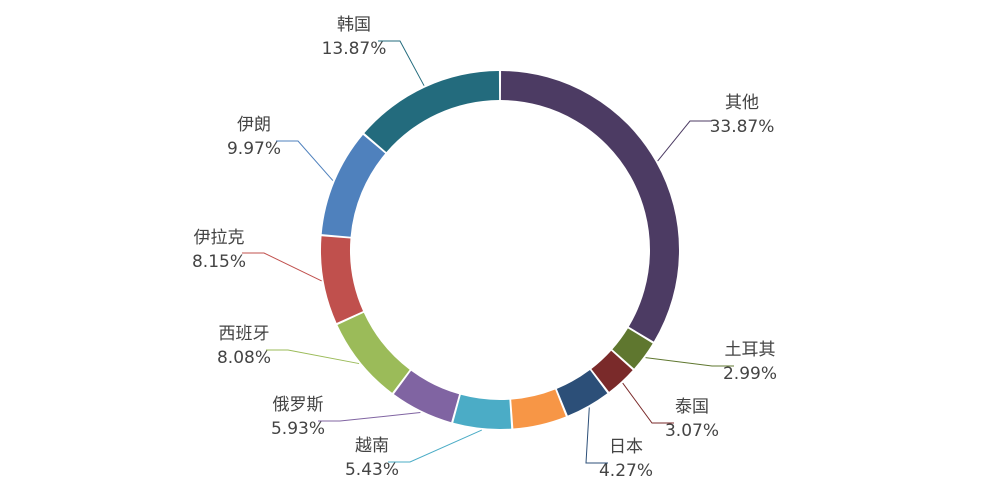 Image resolution: width=1000 pixels, height=500 pixels. I want to click on slice-percent-label: 3.07%, so click(692, 431).